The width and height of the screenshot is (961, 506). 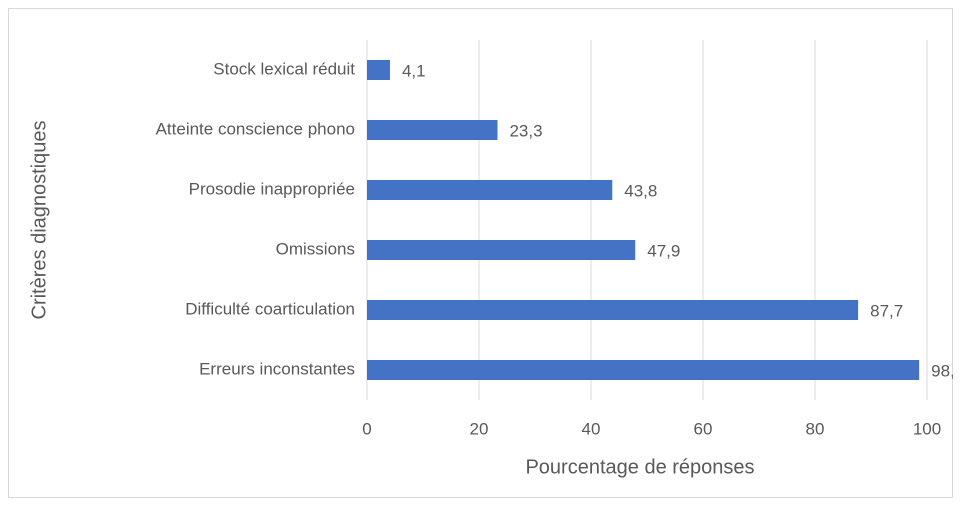 What do you see at coordinates (479, 428) in the screenshot?
I see `x-tick-label: 20` at bounding box center [479, 428].